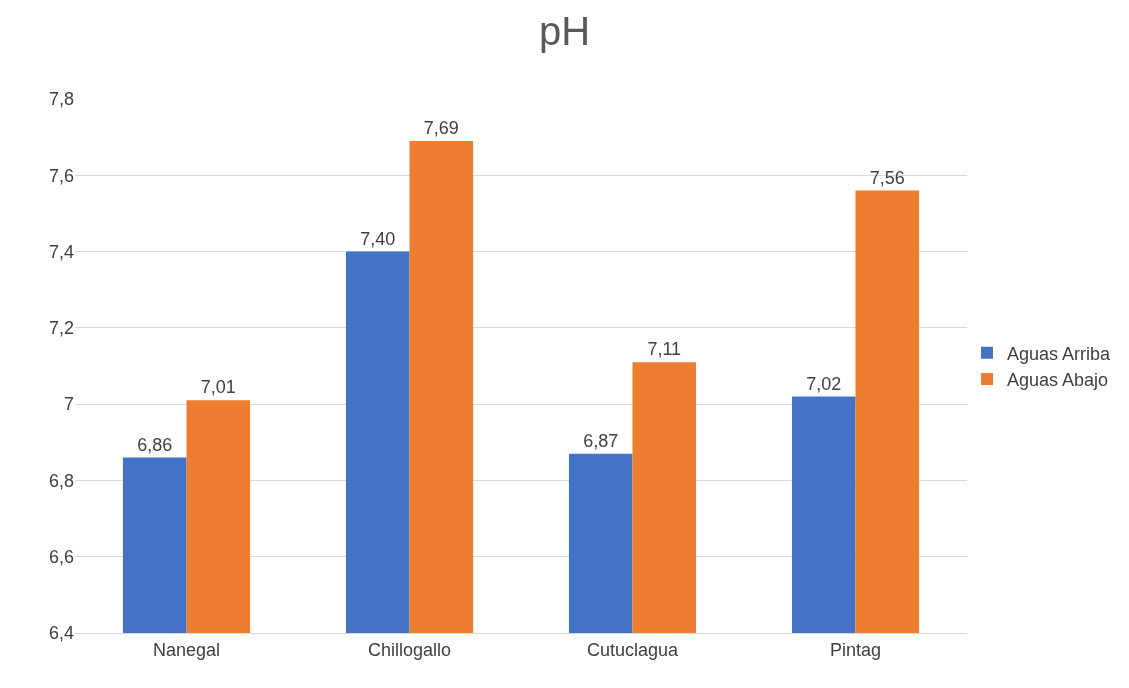  Describe the element at coordinates (664, 349) in the screenshot. I see `data-label: 7,11` at that location.